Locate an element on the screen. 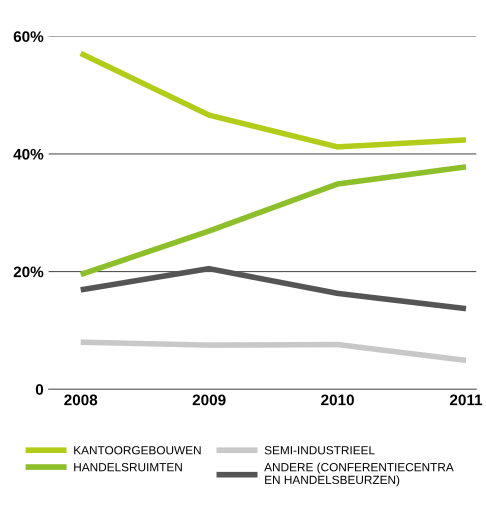  legend-label: SEMI-INDUSTRIEEL is located at coordinates (319, 450).